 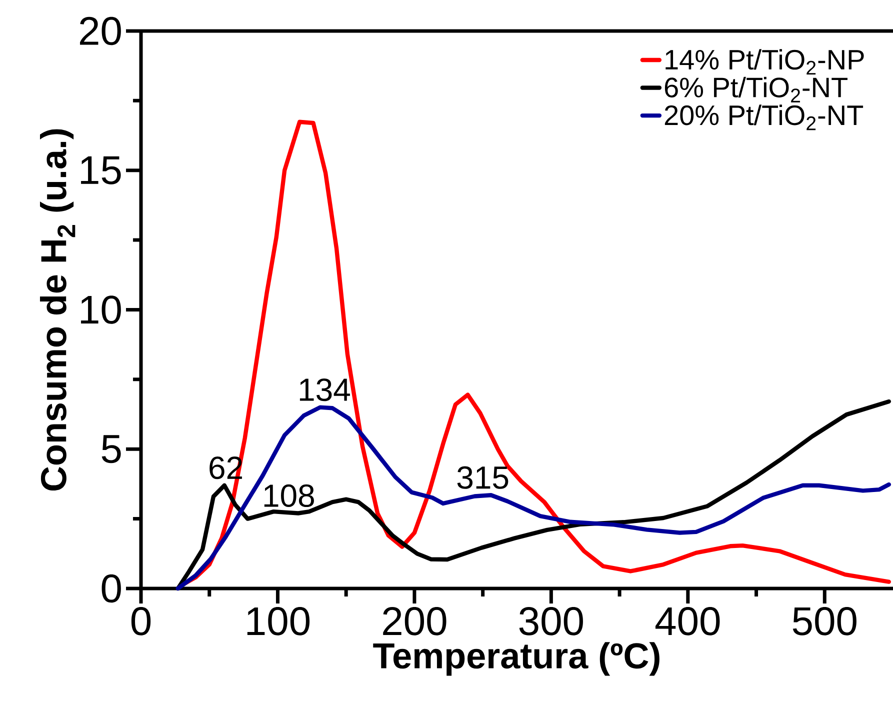 I want to click on annotation: 134, so click(x=325, y=390).